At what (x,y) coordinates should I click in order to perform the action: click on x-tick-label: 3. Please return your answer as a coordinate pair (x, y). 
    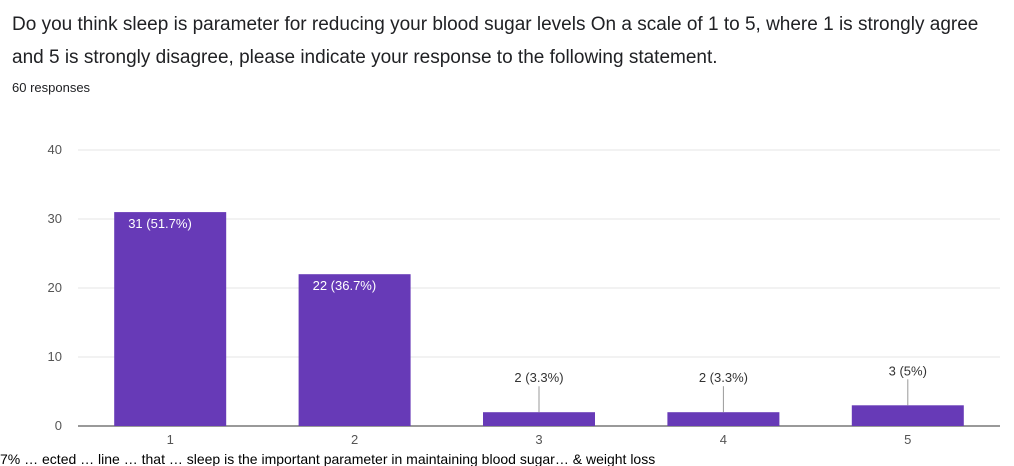
    Looking at the image, I should click on (538, 439).